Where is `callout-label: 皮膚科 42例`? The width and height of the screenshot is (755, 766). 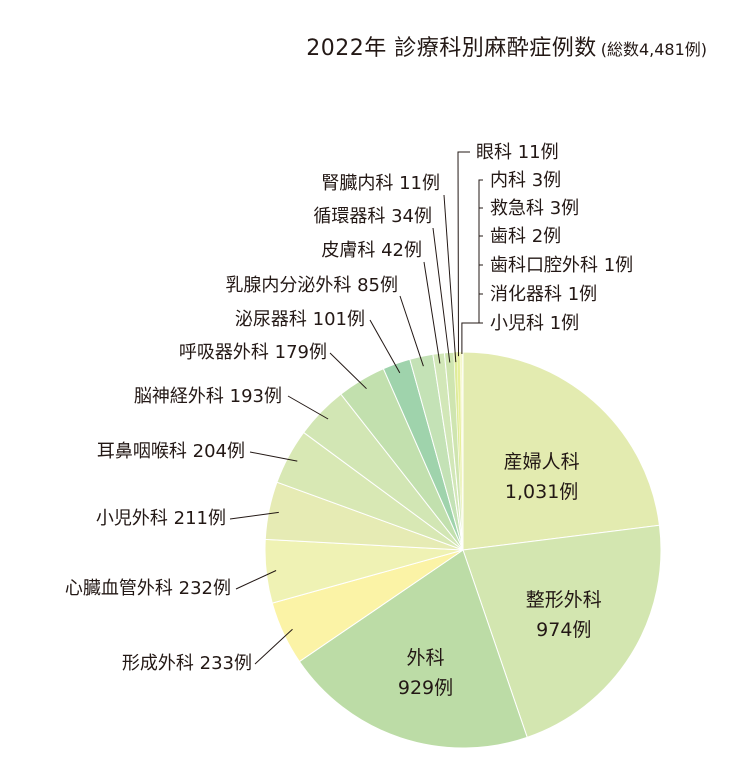 callout-label: 皮膚科 42例 is located at coordinates (371, 250).